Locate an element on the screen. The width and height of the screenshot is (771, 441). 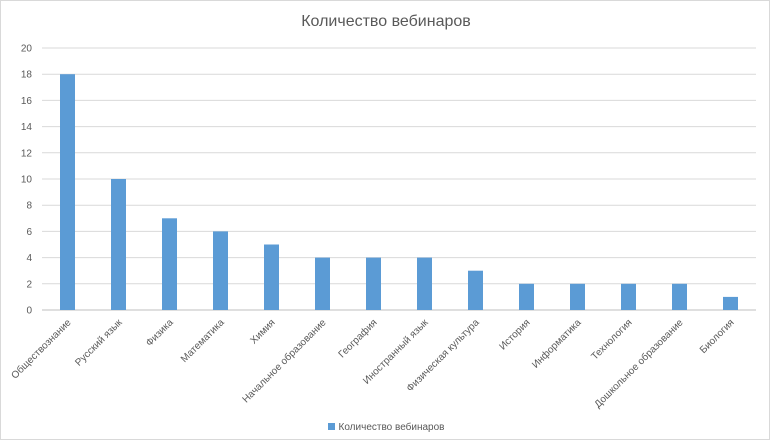
y-tick-label: 20 is located at coordinates (27, 49).